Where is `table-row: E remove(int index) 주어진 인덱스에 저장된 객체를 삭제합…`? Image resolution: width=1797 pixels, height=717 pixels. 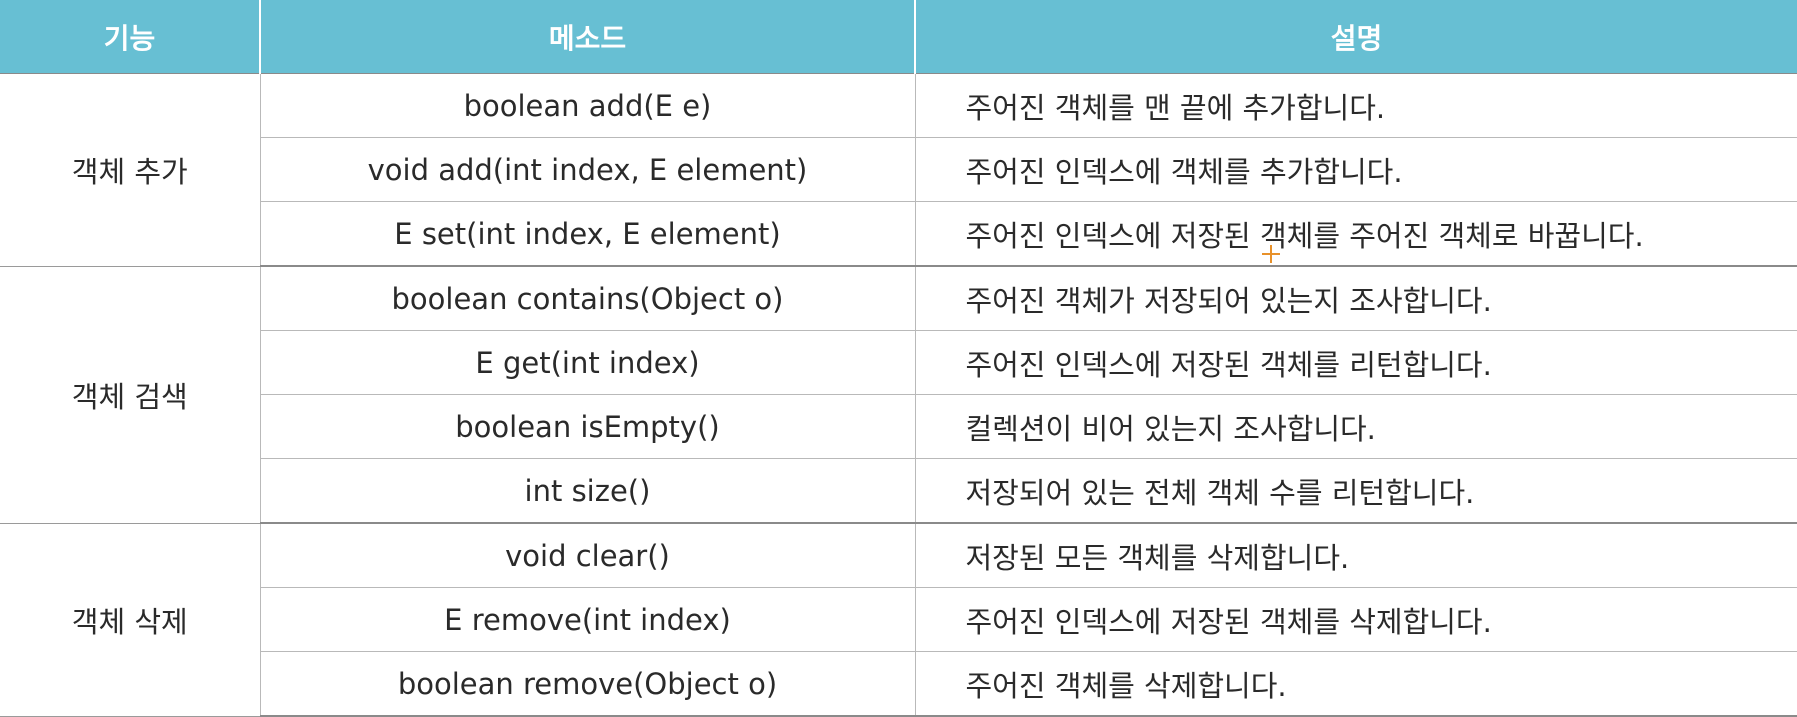
table-row: E remove(int index) 주어진 인덱스에 저장된 객체를 삭제합… is located at coordinates (898, 619).